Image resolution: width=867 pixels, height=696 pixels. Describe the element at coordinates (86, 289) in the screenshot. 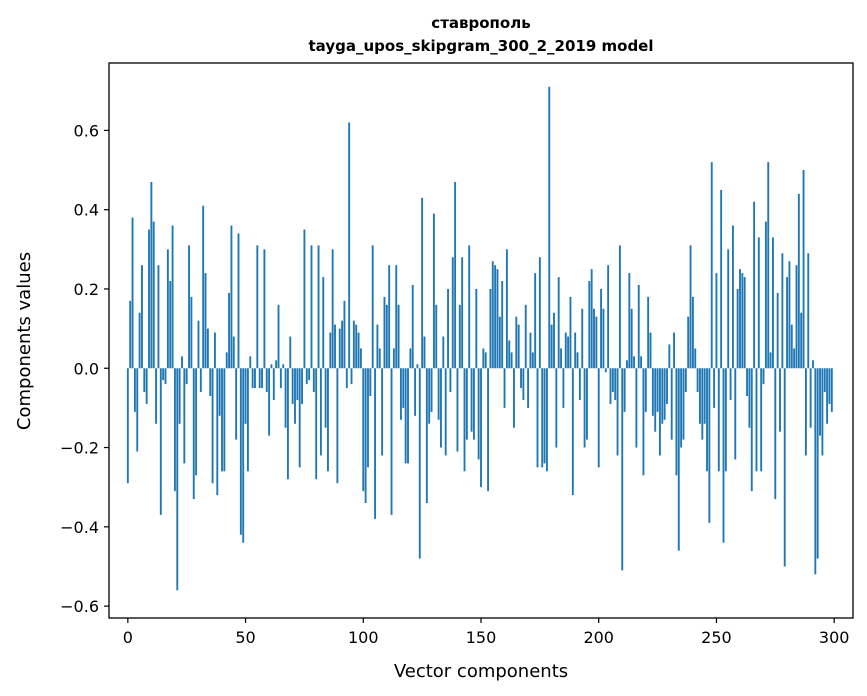

I see `y-tick-label: 0.2` at that location.